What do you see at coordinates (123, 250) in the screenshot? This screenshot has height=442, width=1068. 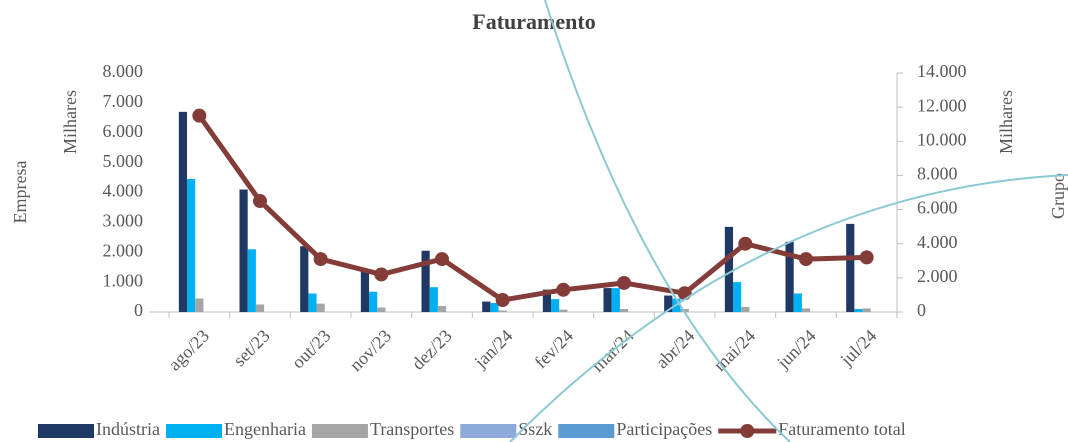 I see `y-tick-label: 2.000` at bounding box center [123, 250].